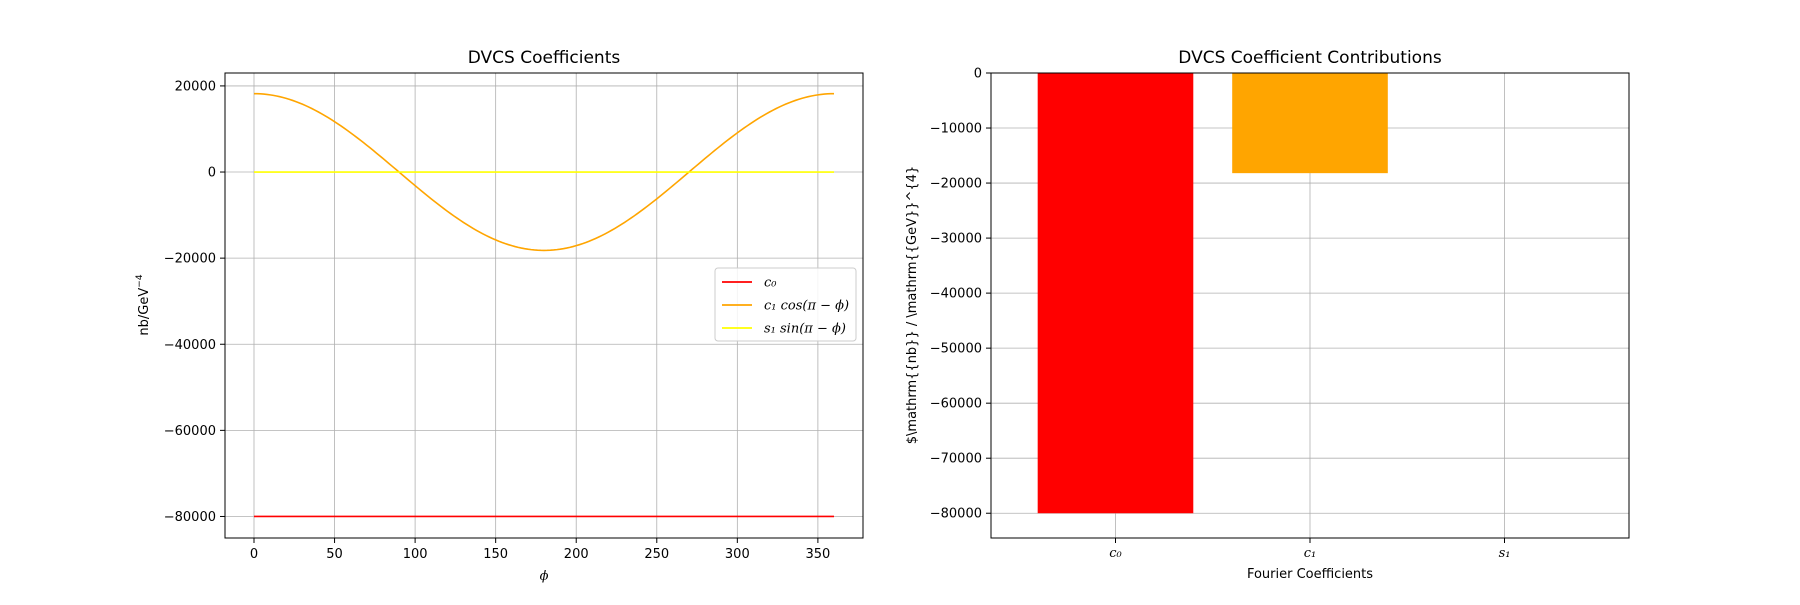 The height and width of the screenshot is (605, 1800). What do you see at coordinates (195, 86) in the screenshot?
I see `y-tick-label: 20000` at bounding box center [195, 86].